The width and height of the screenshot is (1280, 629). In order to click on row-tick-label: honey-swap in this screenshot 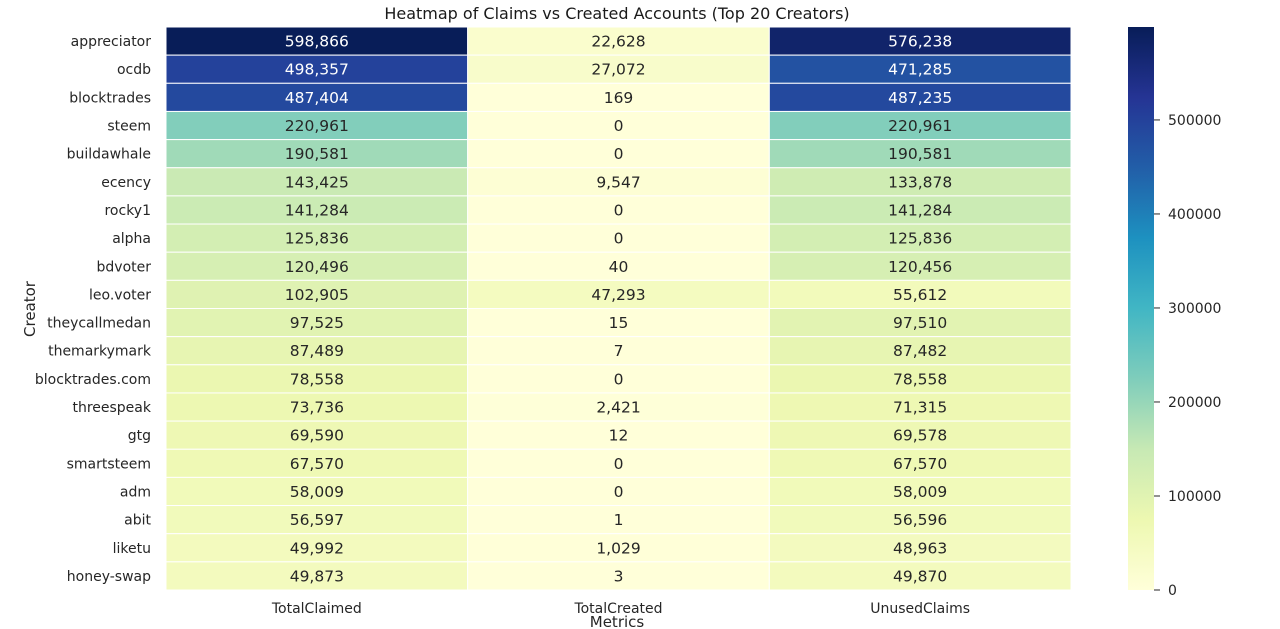, I will do `click(109, 577)`.